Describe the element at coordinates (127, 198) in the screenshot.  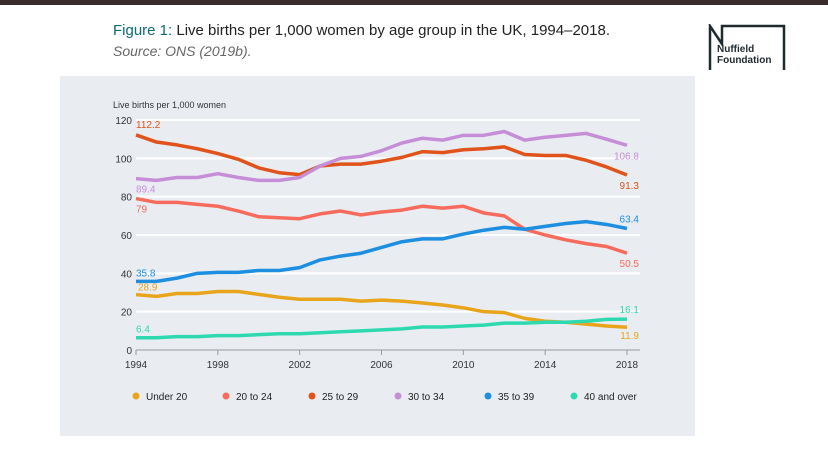
I see `y-tick-label: 80` at that location.